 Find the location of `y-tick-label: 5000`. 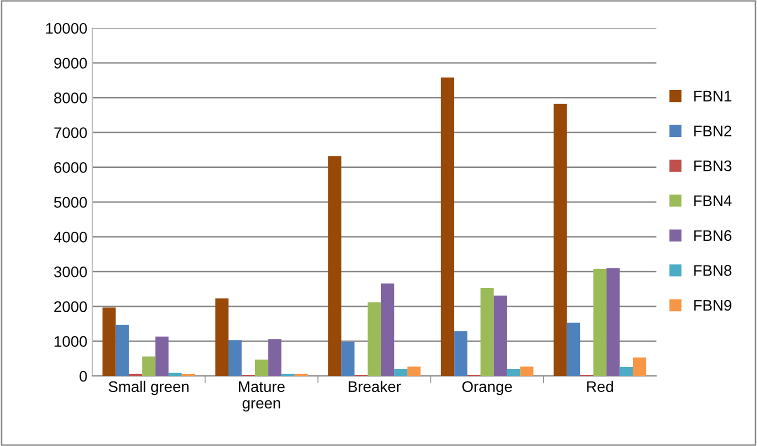

y-tick-label: 5000 is located at coordinates (70, 202).